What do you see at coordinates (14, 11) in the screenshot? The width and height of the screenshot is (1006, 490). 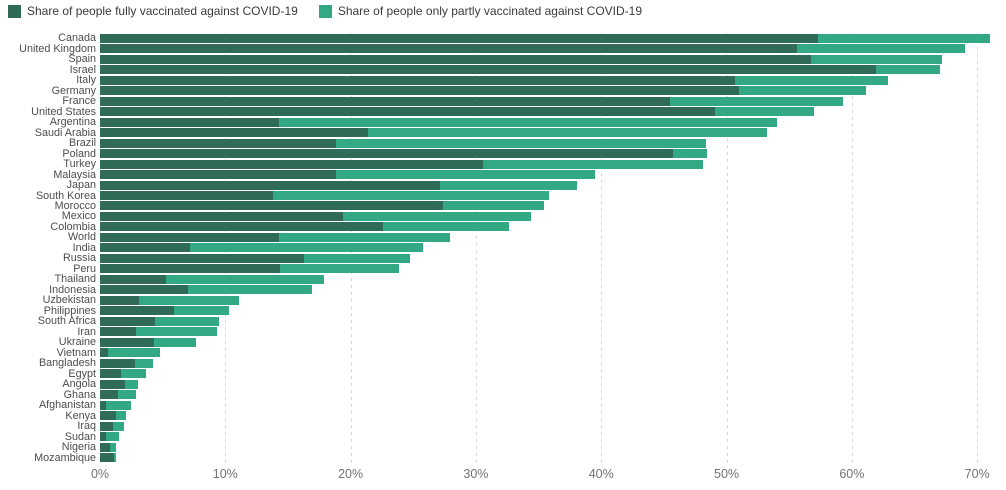 I see `legend-swatch-fully-icon` at bounding box center [14, 11].